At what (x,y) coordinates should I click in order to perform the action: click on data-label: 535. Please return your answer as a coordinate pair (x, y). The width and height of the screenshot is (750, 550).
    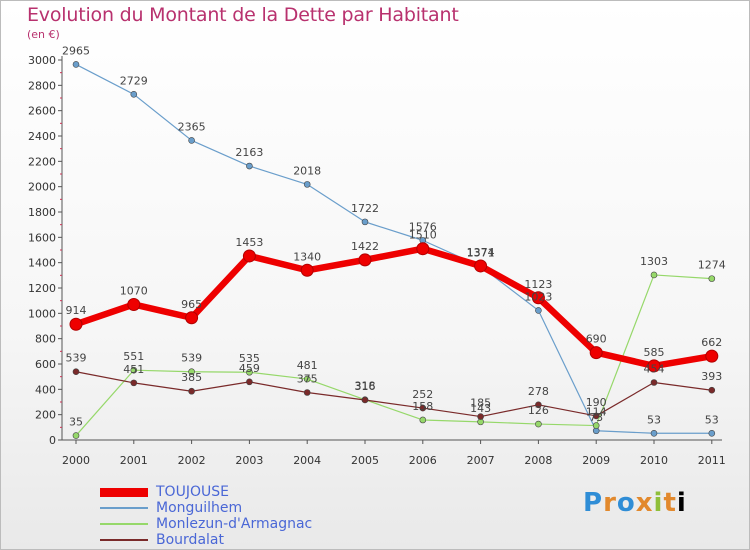
    Looking at the image, I should click on (249, 358).